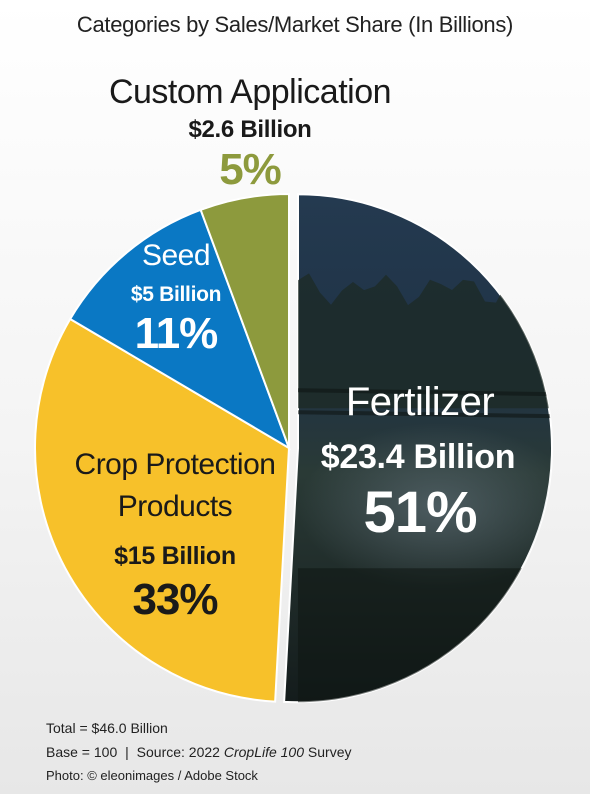  I want to click on photo-credit: Photo: © eleonimages / Adobe Stock, so click(152, 775).